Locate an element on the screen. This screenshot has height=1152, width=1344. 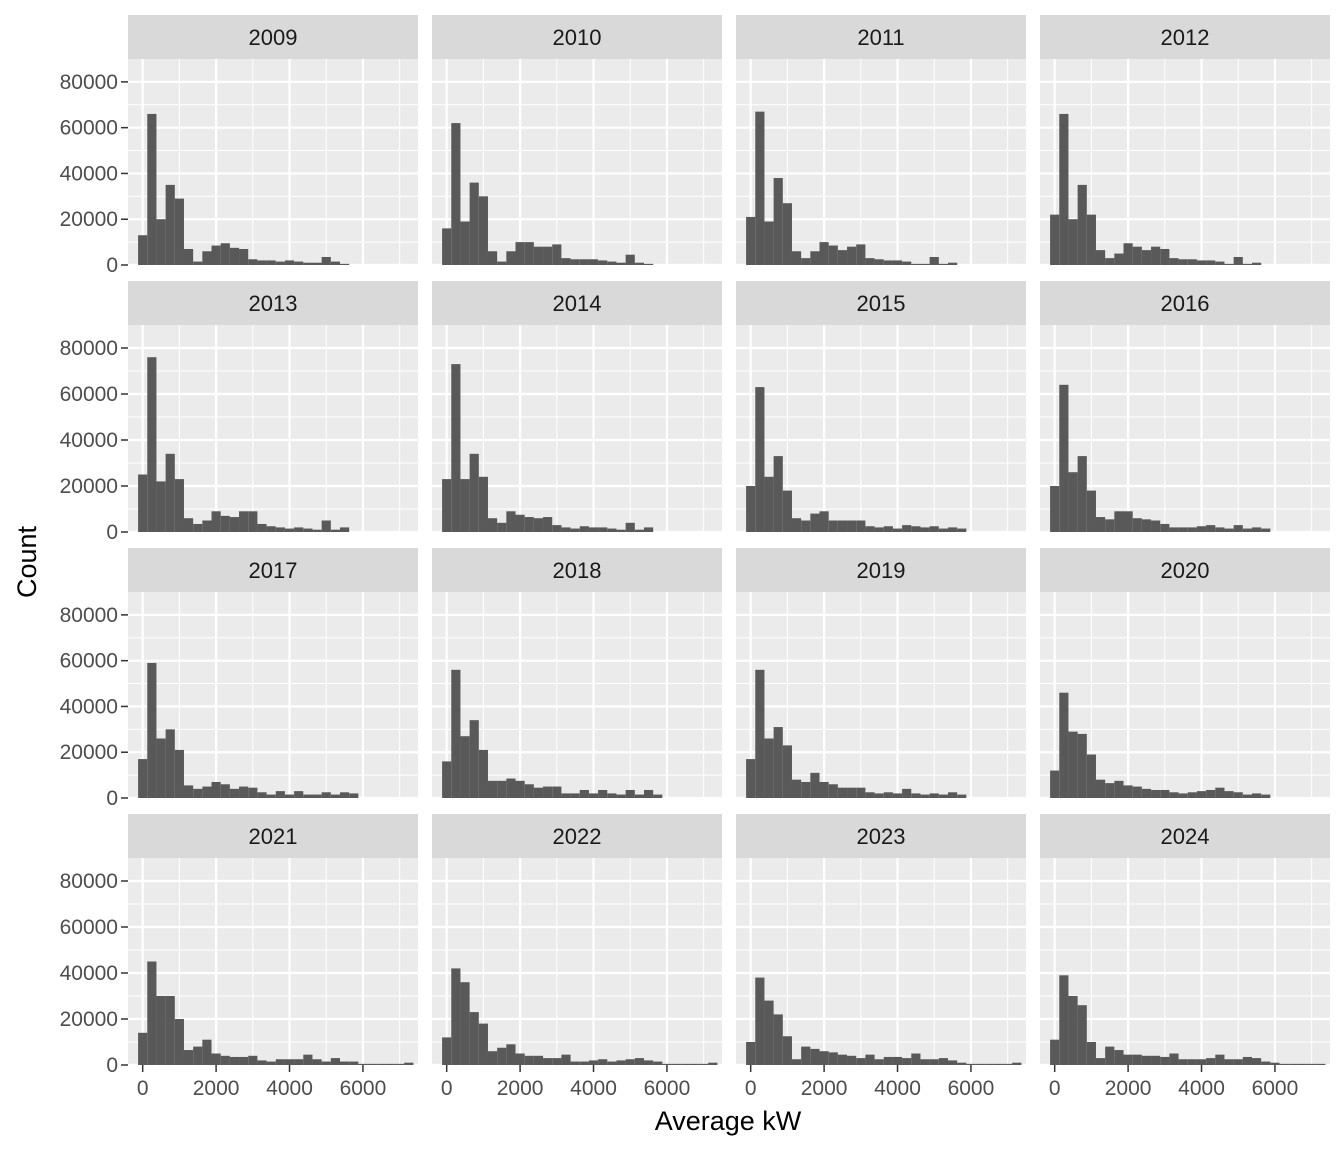
facet-panel: 2012 is located at coordinates (1185, 141).